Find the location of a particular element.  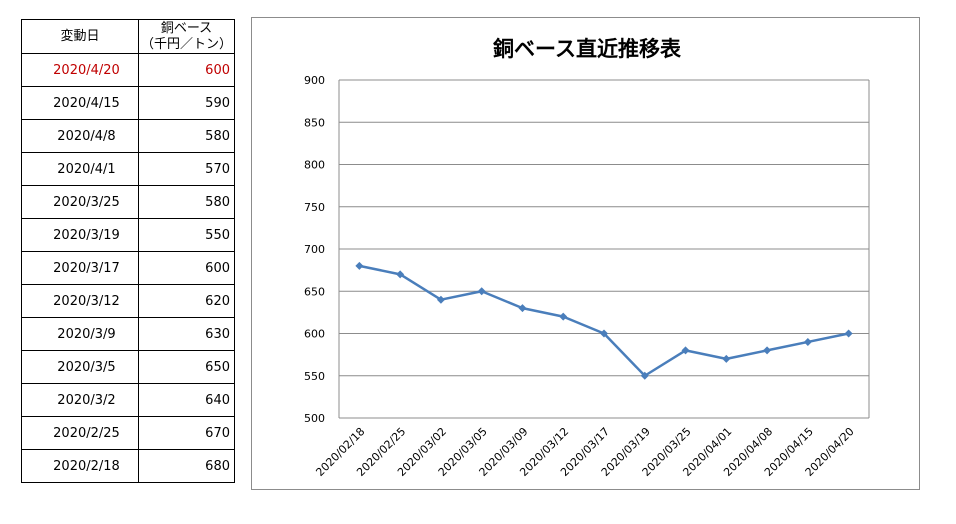

table-row: 2020/4/20 600 is located at coordinates (128, 70).